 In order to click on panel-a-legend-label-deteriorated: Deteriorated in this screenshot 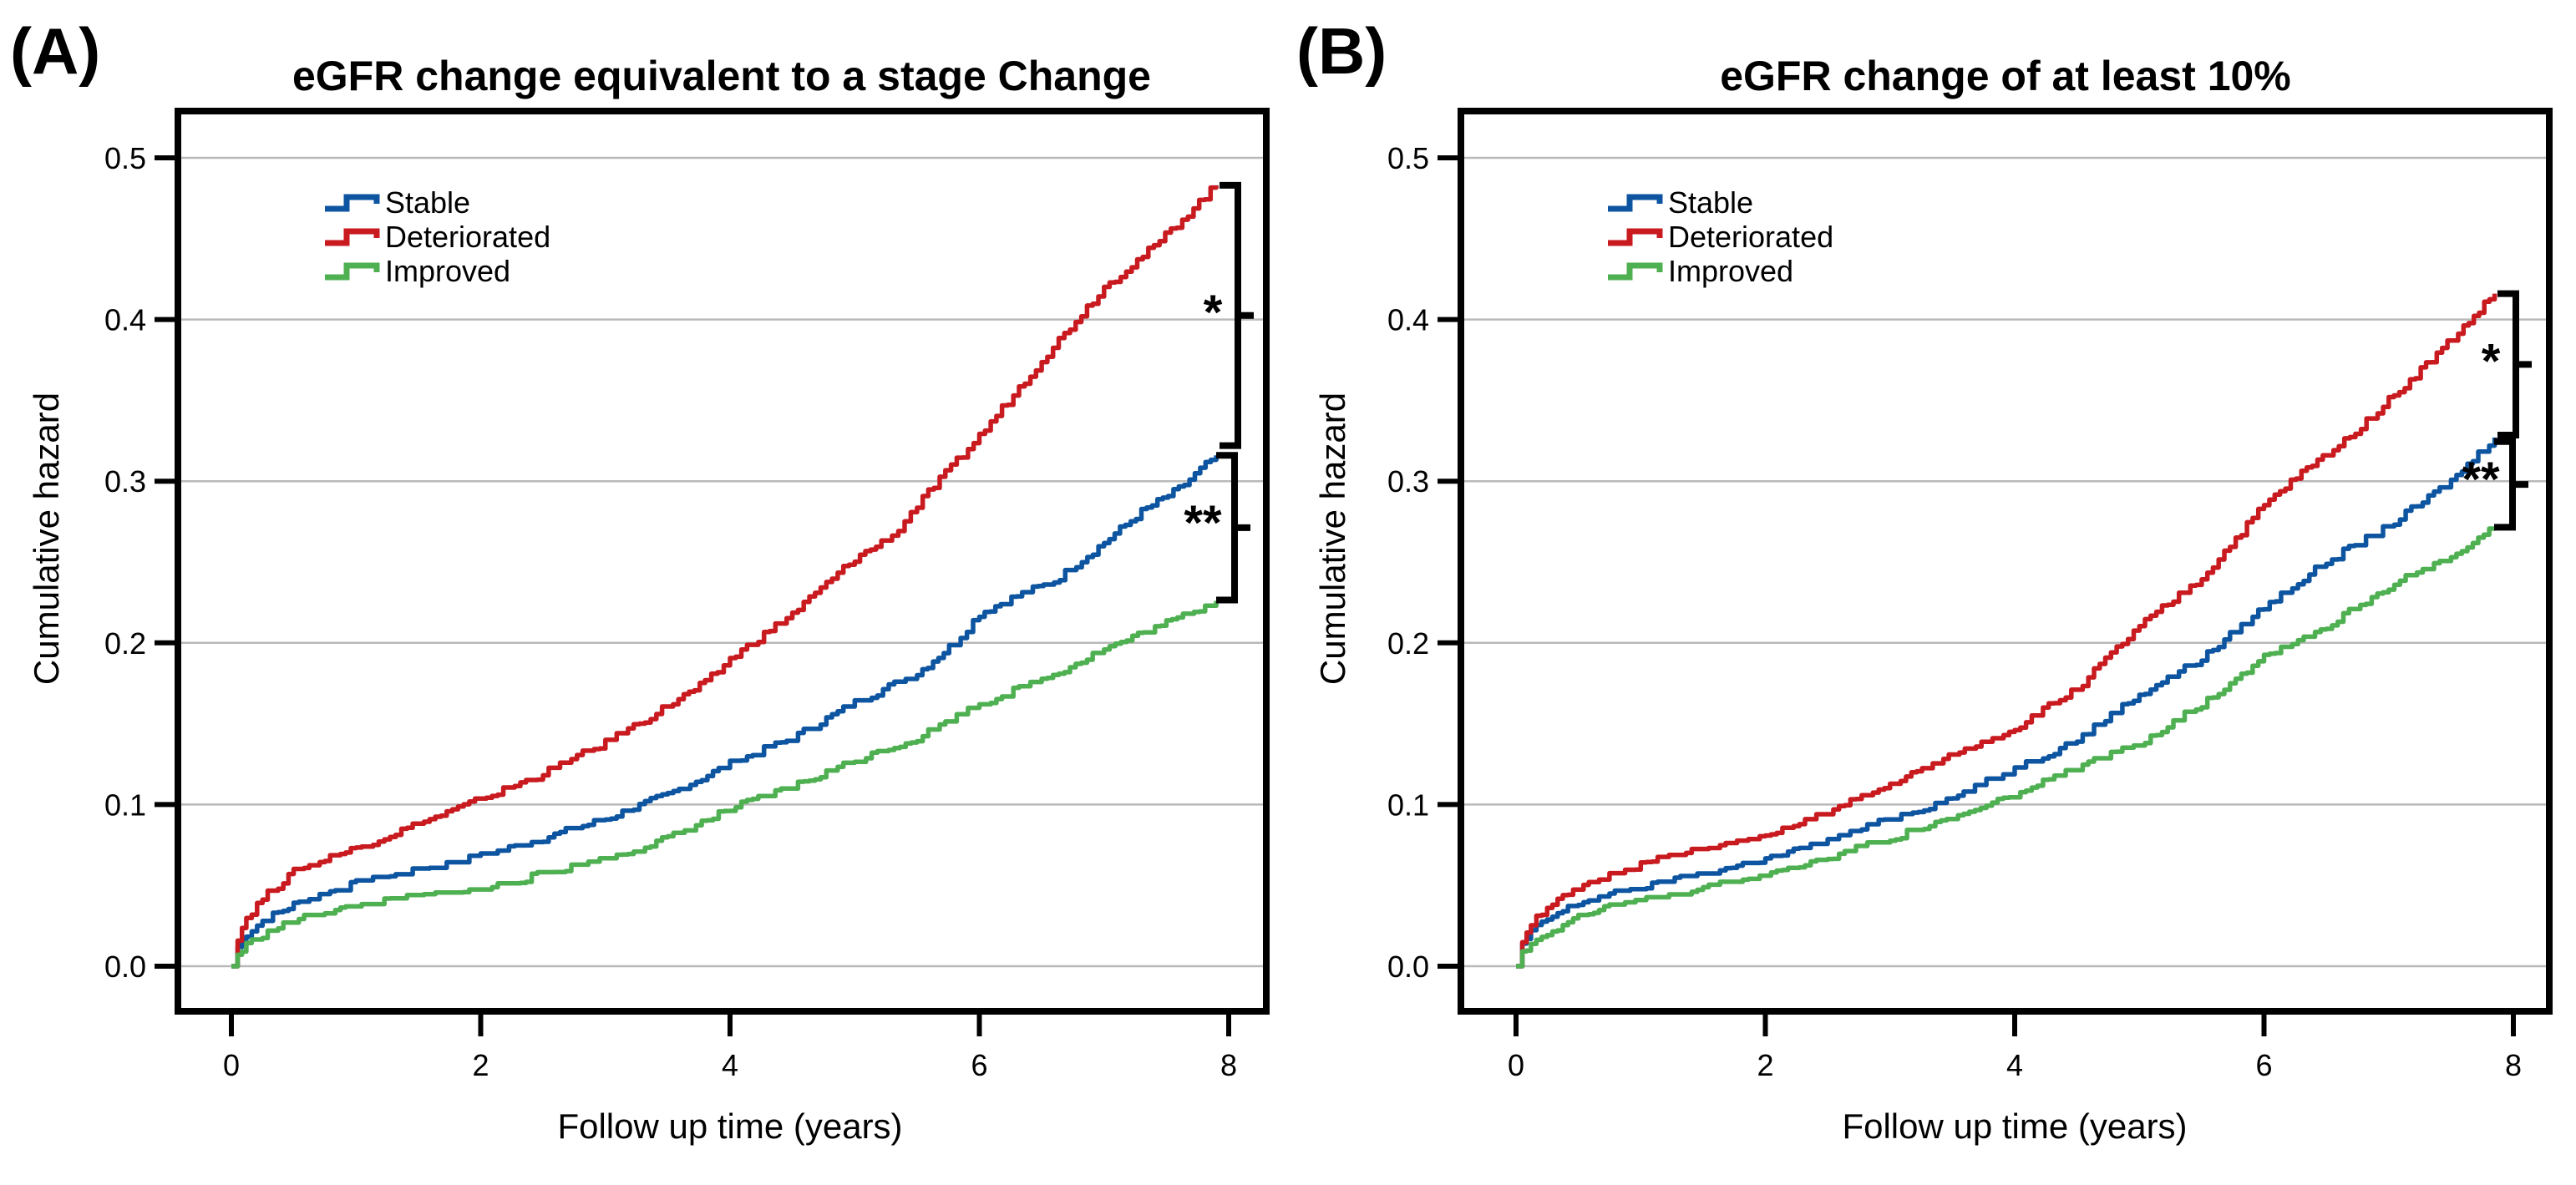, I will do `click(467, 237)`.